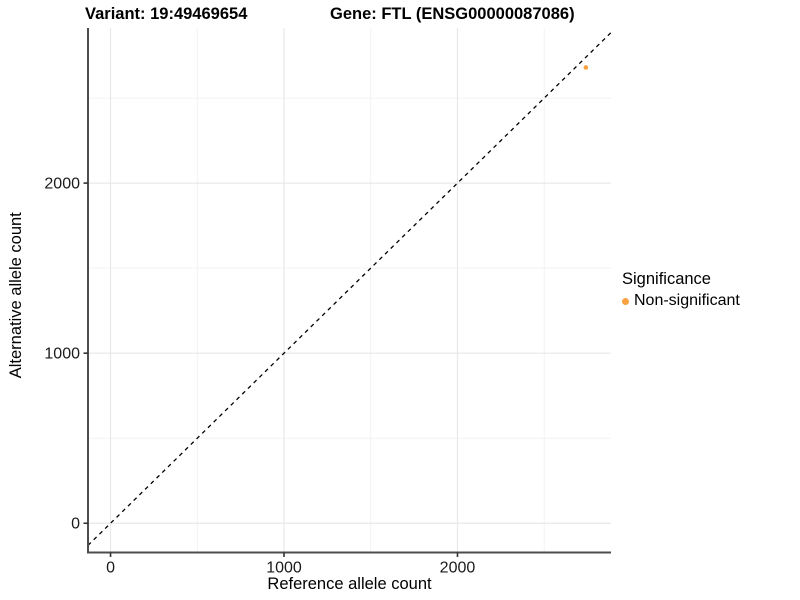 Image resolution: width=800 pixels, height=600 pixels. Describe the element at coordinates (16, 295) in the screenshot. I see `y-axis-title: Alternative allele count` at that location.